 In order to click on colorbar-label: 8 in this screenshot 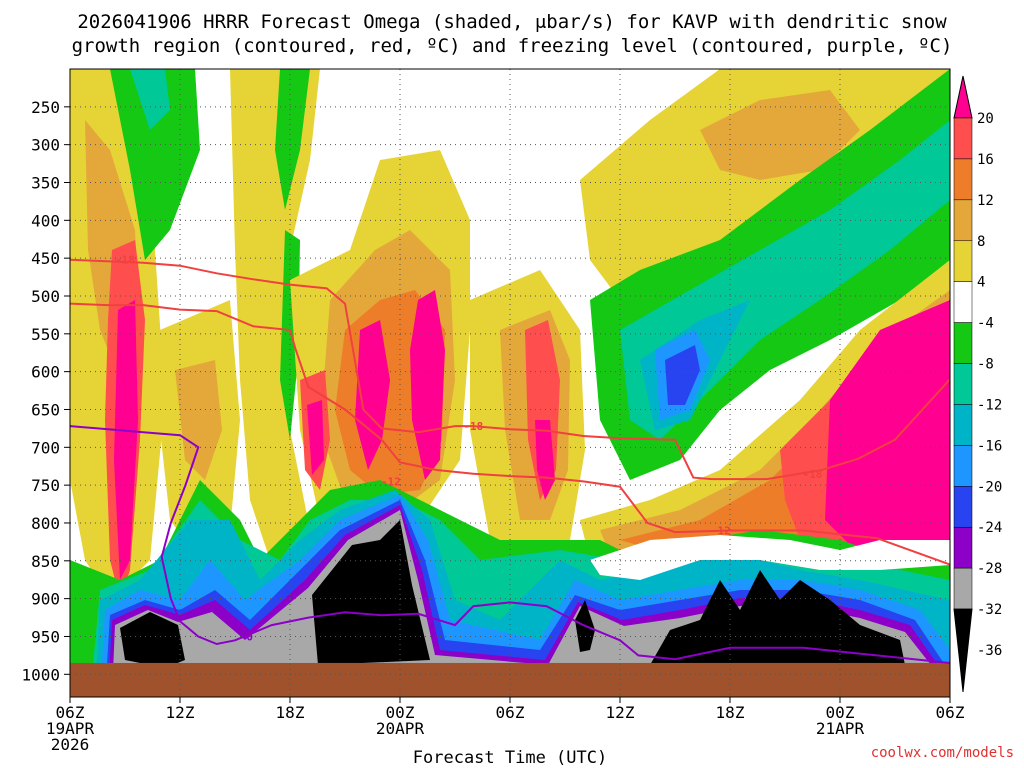, I will do `click(981, 242)`.